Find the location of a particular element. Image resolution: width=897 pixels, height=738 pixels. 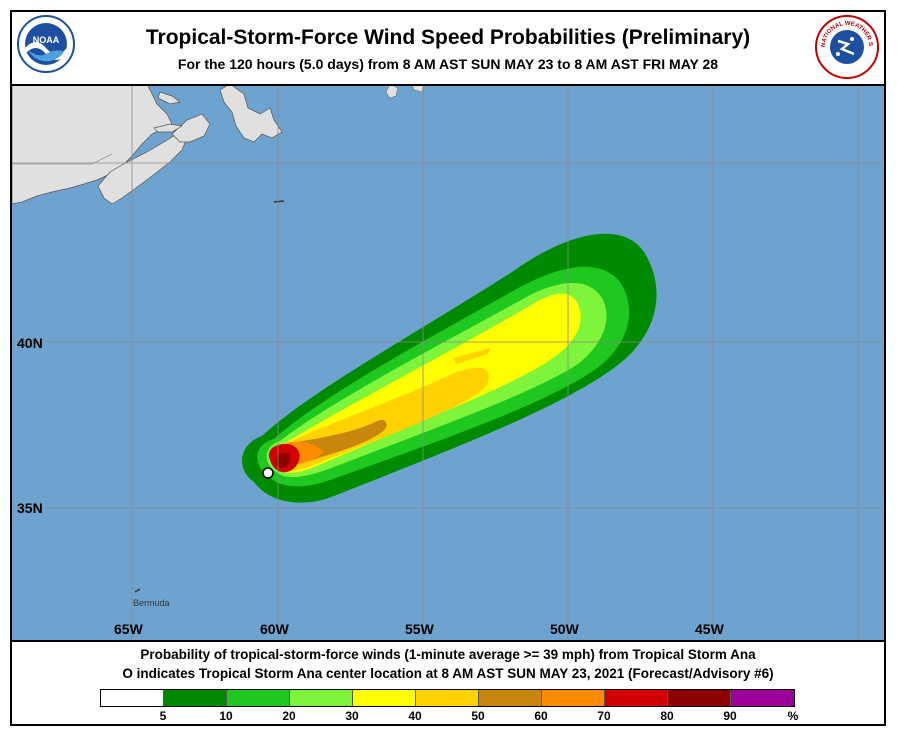

land-avalon-islet is located at coordinates (392, 91).